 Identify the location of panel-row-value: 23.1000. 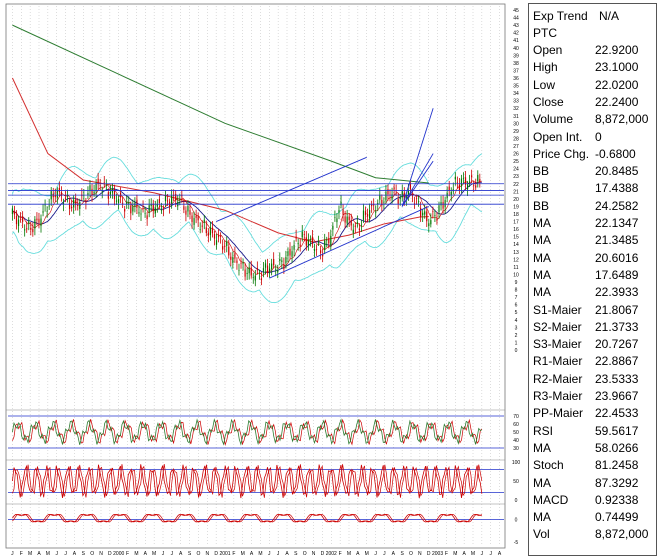
(617, 67).